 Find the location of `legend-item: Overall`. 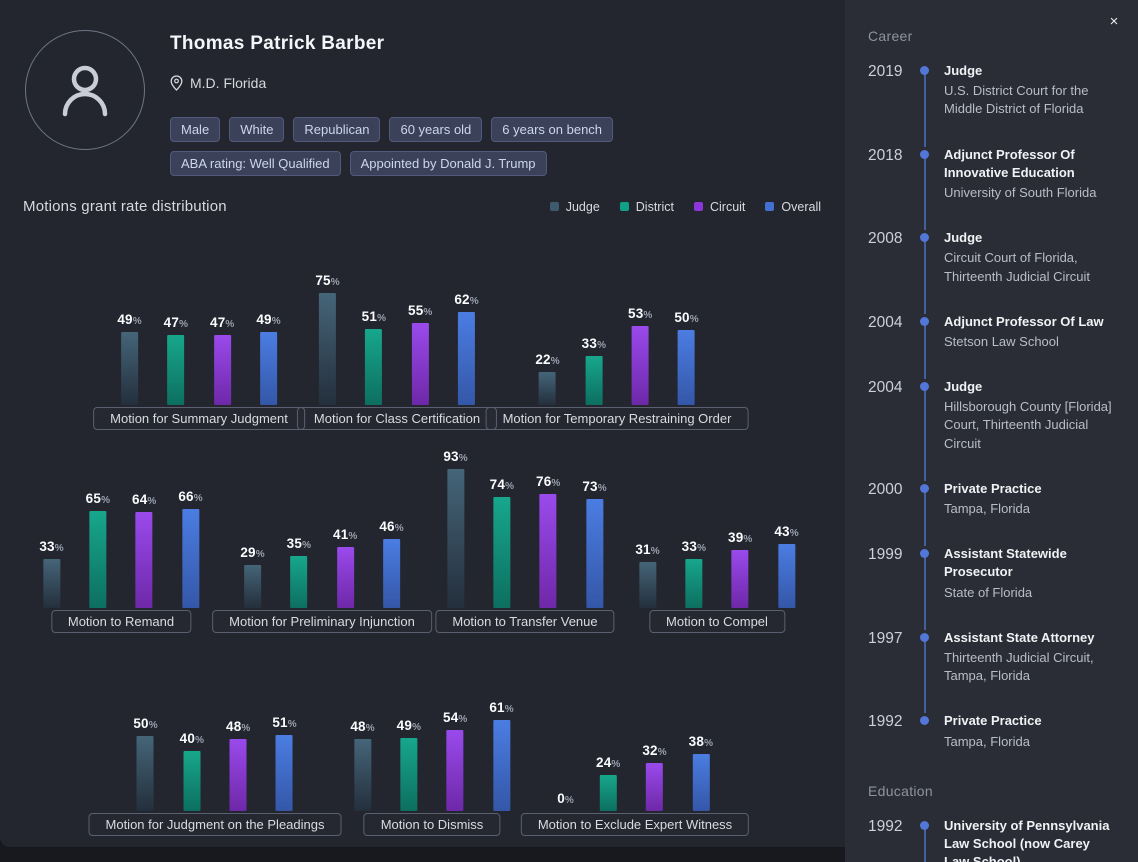

legend-item: Overall is located at coordinates (793, 207).